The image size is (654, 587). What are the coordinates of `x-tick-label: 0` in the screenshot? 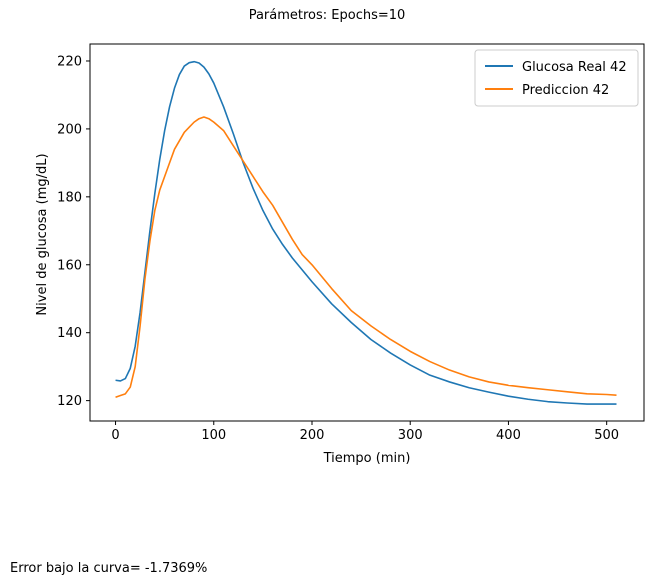 It's located at (115, 435).